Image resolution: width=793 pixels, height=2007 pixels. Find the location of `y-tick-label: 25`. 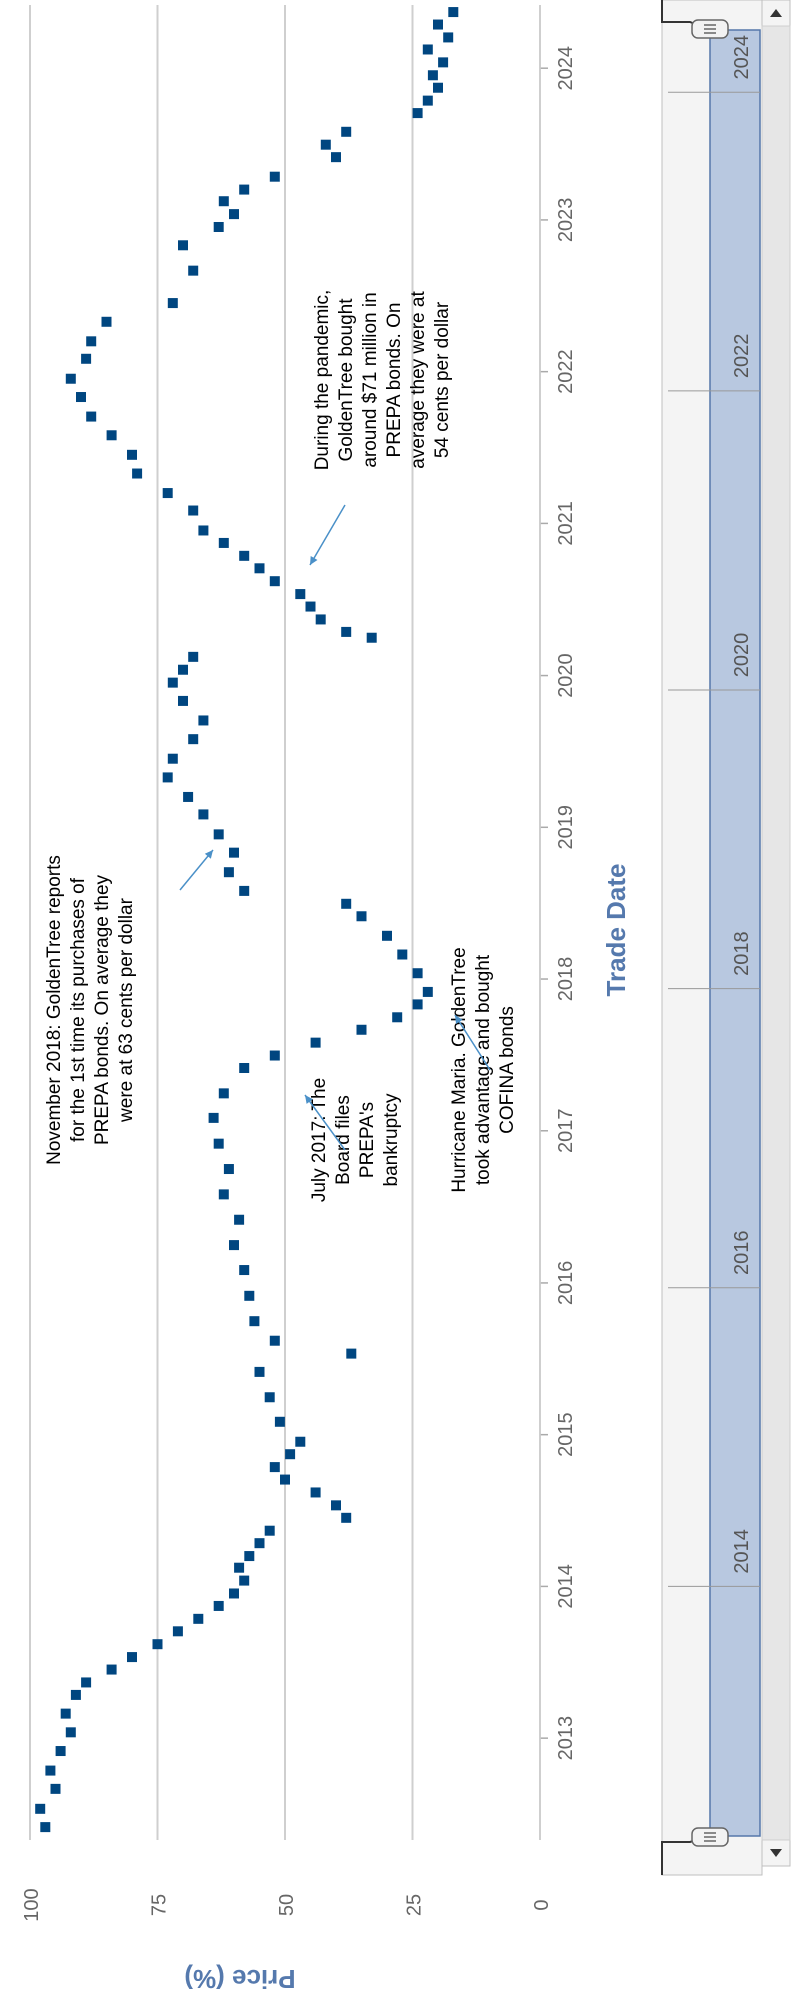

y-tick-label: 25 is located at coordinates (415, 1905).